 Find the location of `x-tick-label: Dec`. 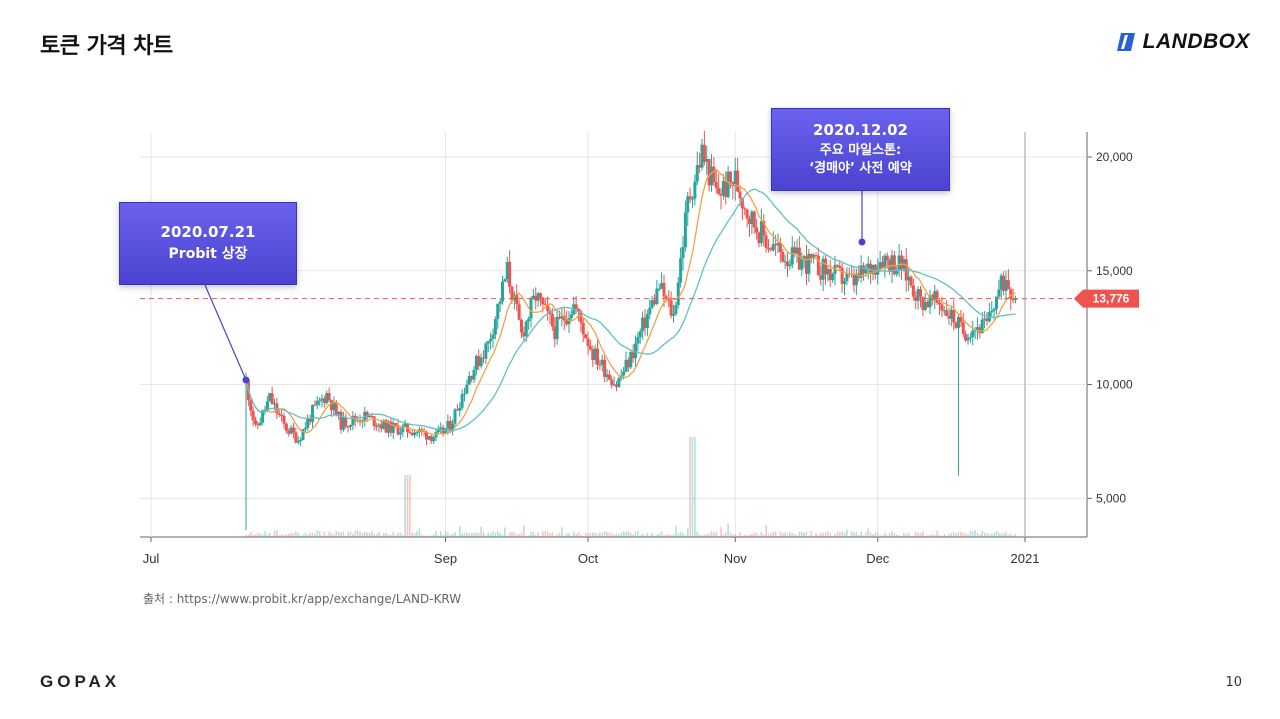

x-tick-label: Dec is located at coordinates (878, 558).